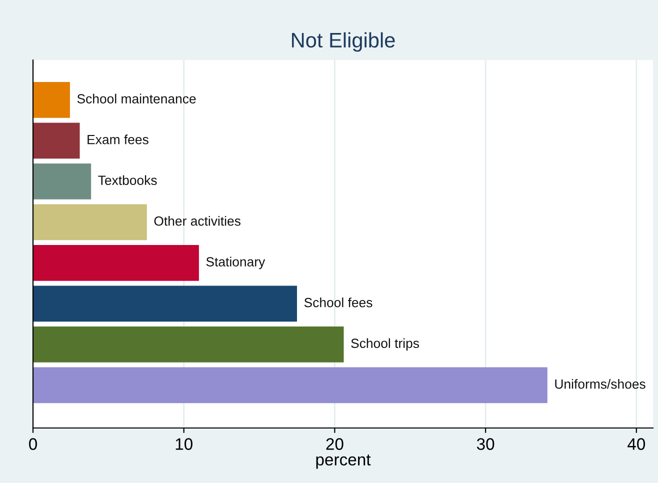 Image resolution: width=658 pixels, height=483 pixels. Describe the element at coordinates (385, 344) in the screenshot. I see `y-tick-label: School trips` at that location.